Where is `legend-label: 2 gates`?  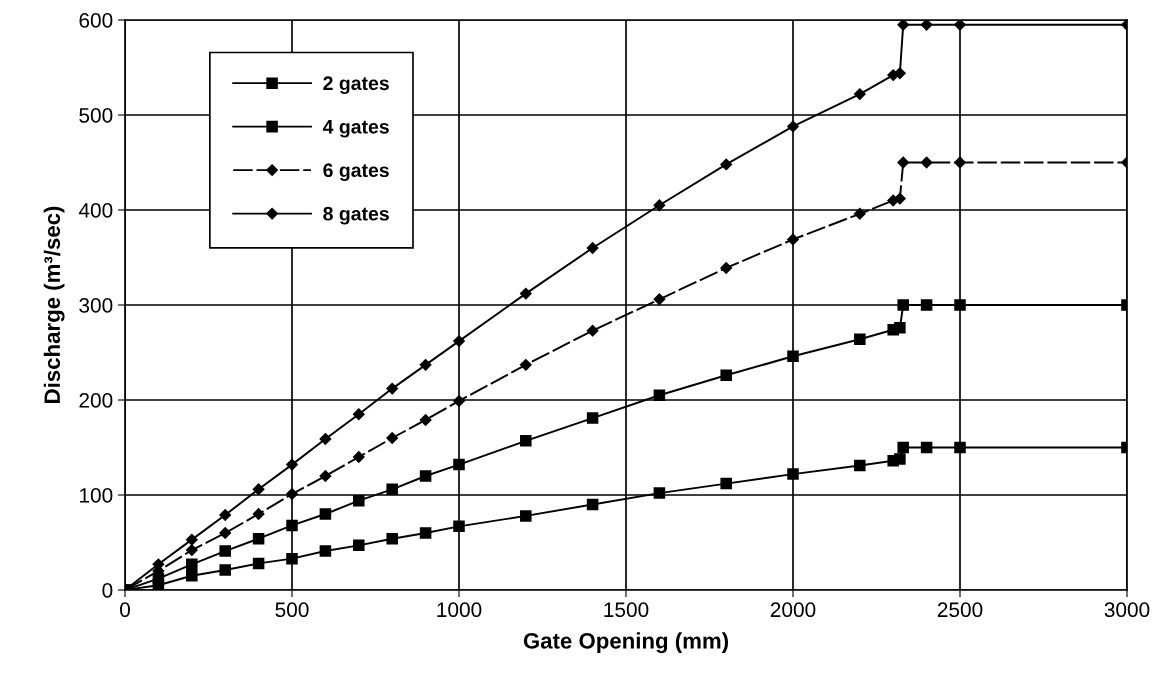
legend-label: 2 gates is located at coordinates (356, 85).